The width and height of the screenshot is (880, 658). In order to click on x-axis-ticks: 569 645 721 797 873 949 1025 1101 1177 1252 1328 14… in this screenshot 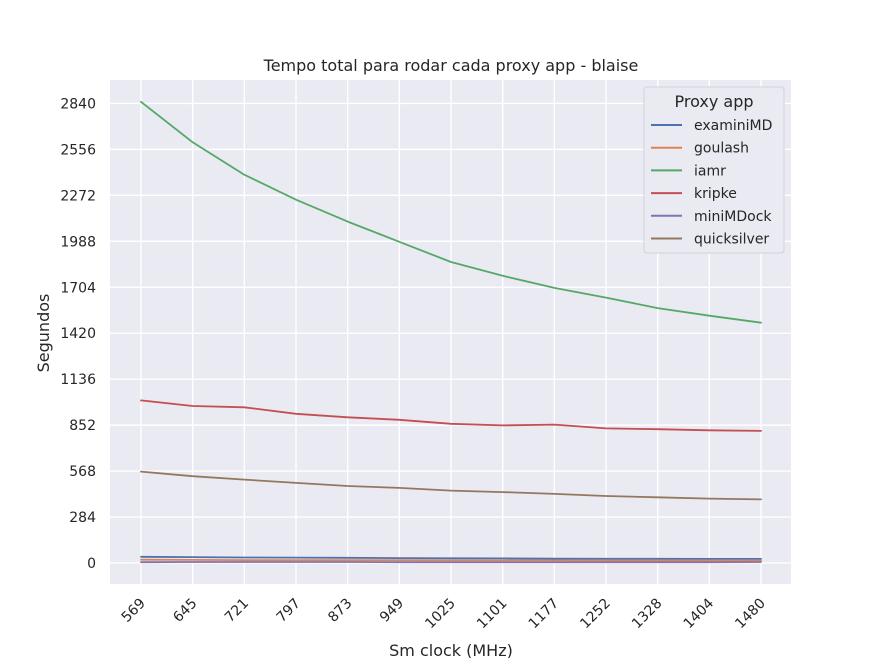, I will do `click(444, 613)`.